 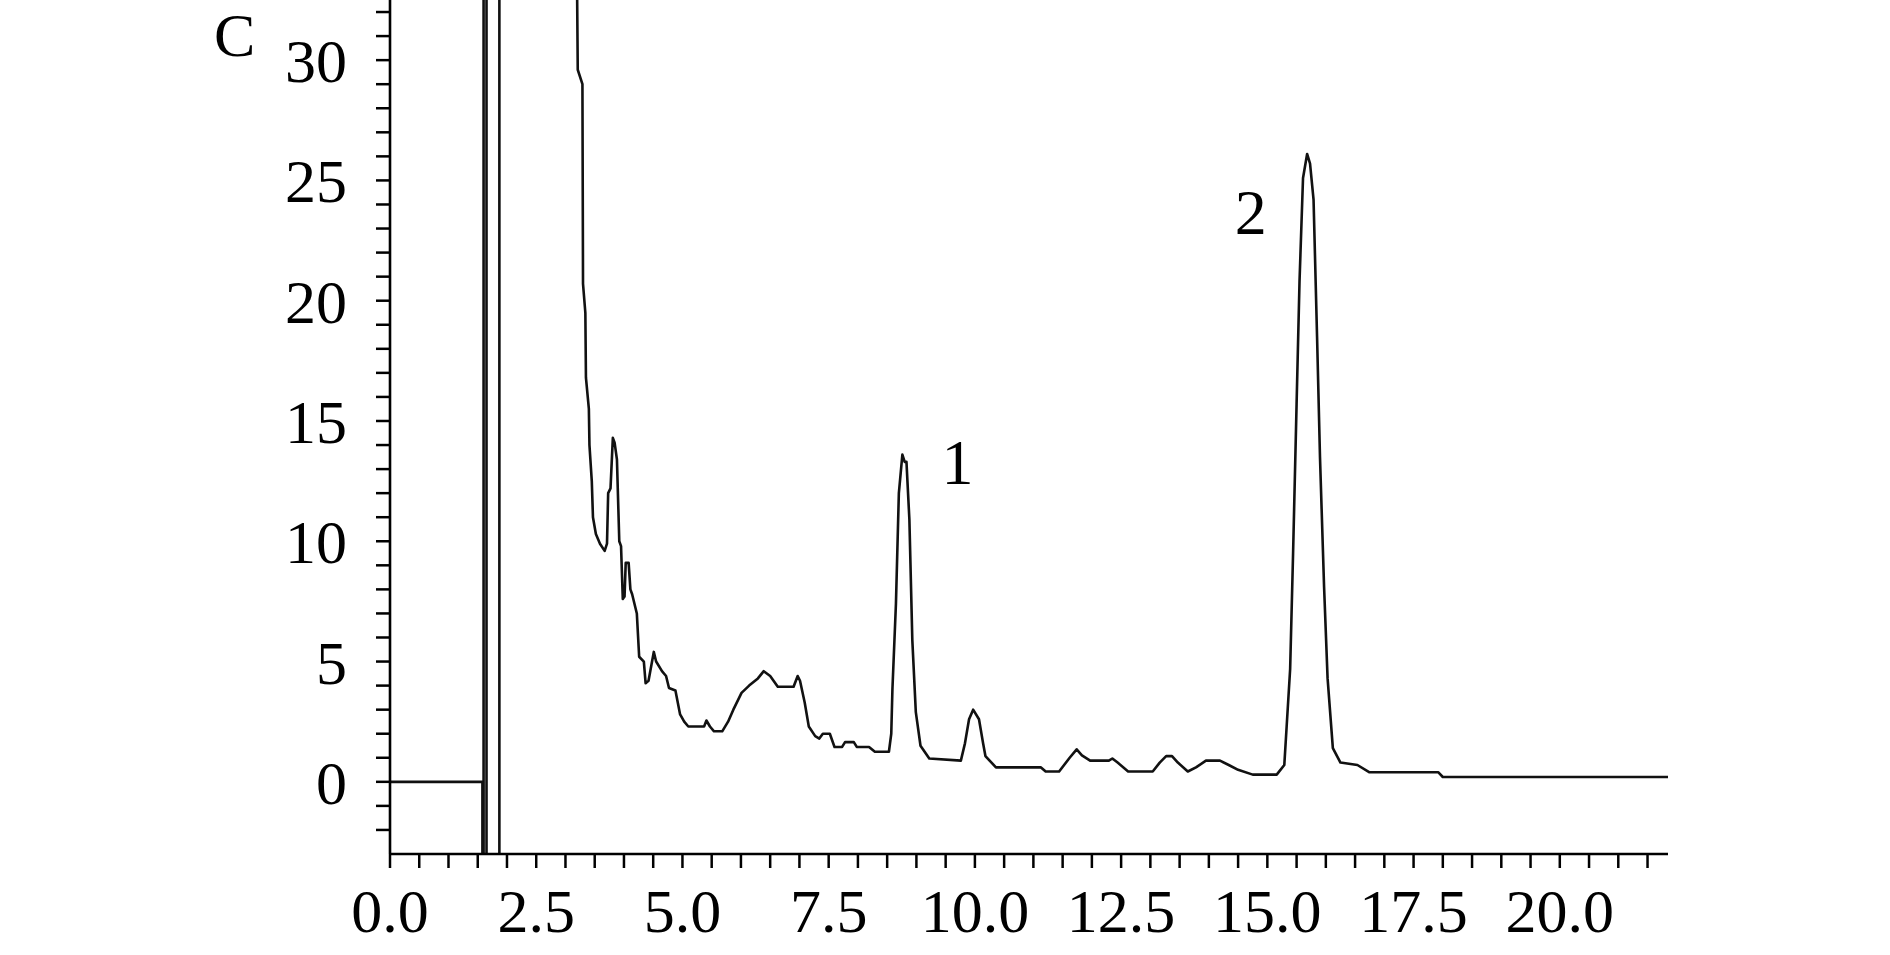 I want to click on annotation: 2, so click(x=1250, y=212).